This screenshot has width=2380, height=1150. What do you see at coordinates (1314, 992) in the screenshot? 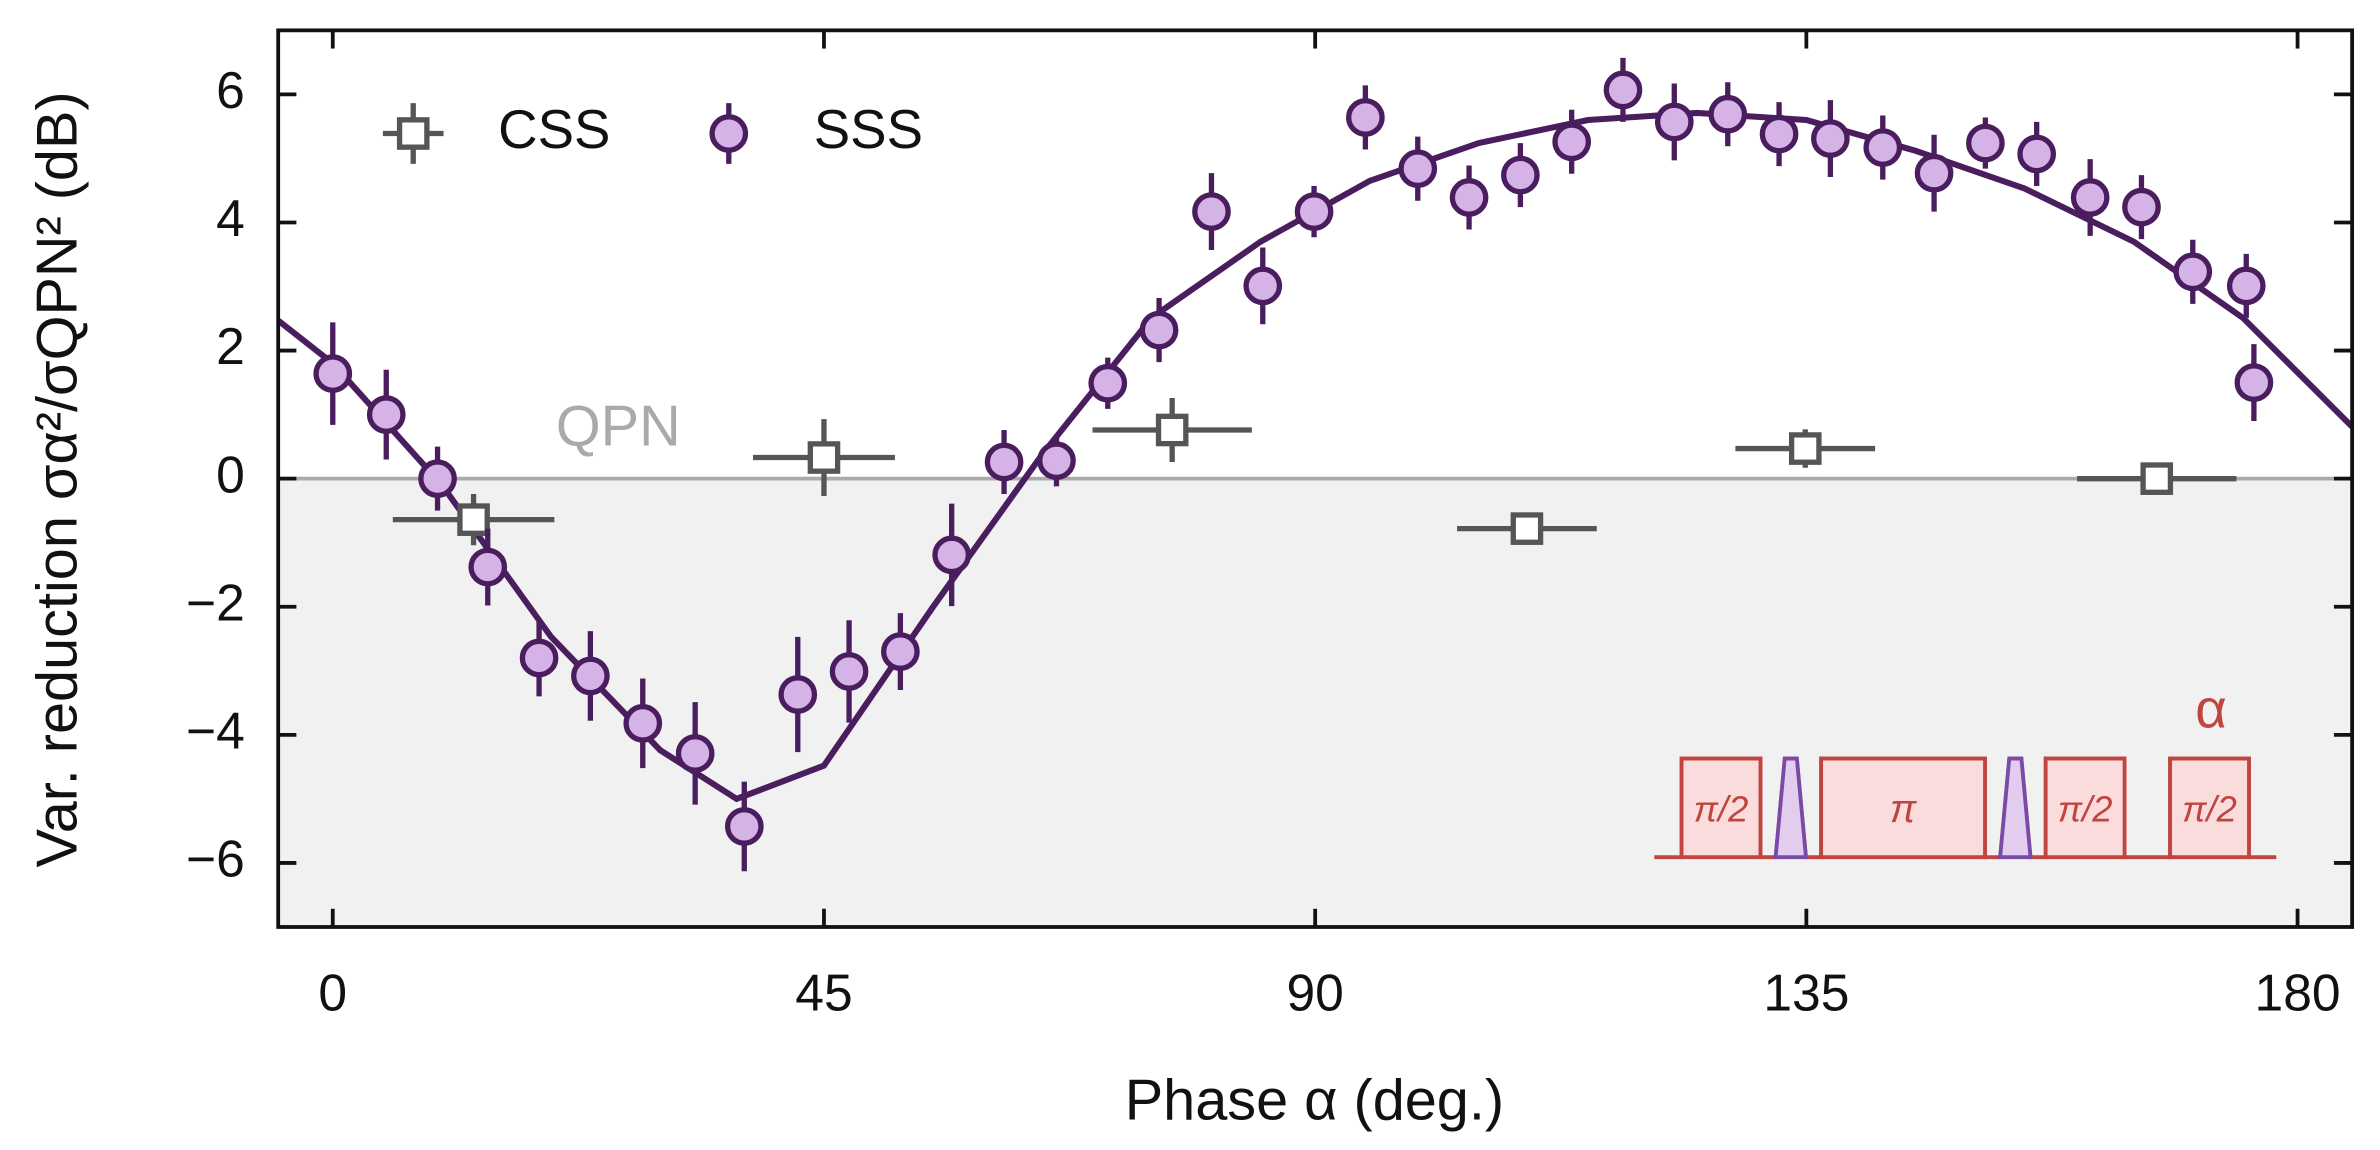
I see `x-tick-label: 90` at bounding box center [1314, 992].